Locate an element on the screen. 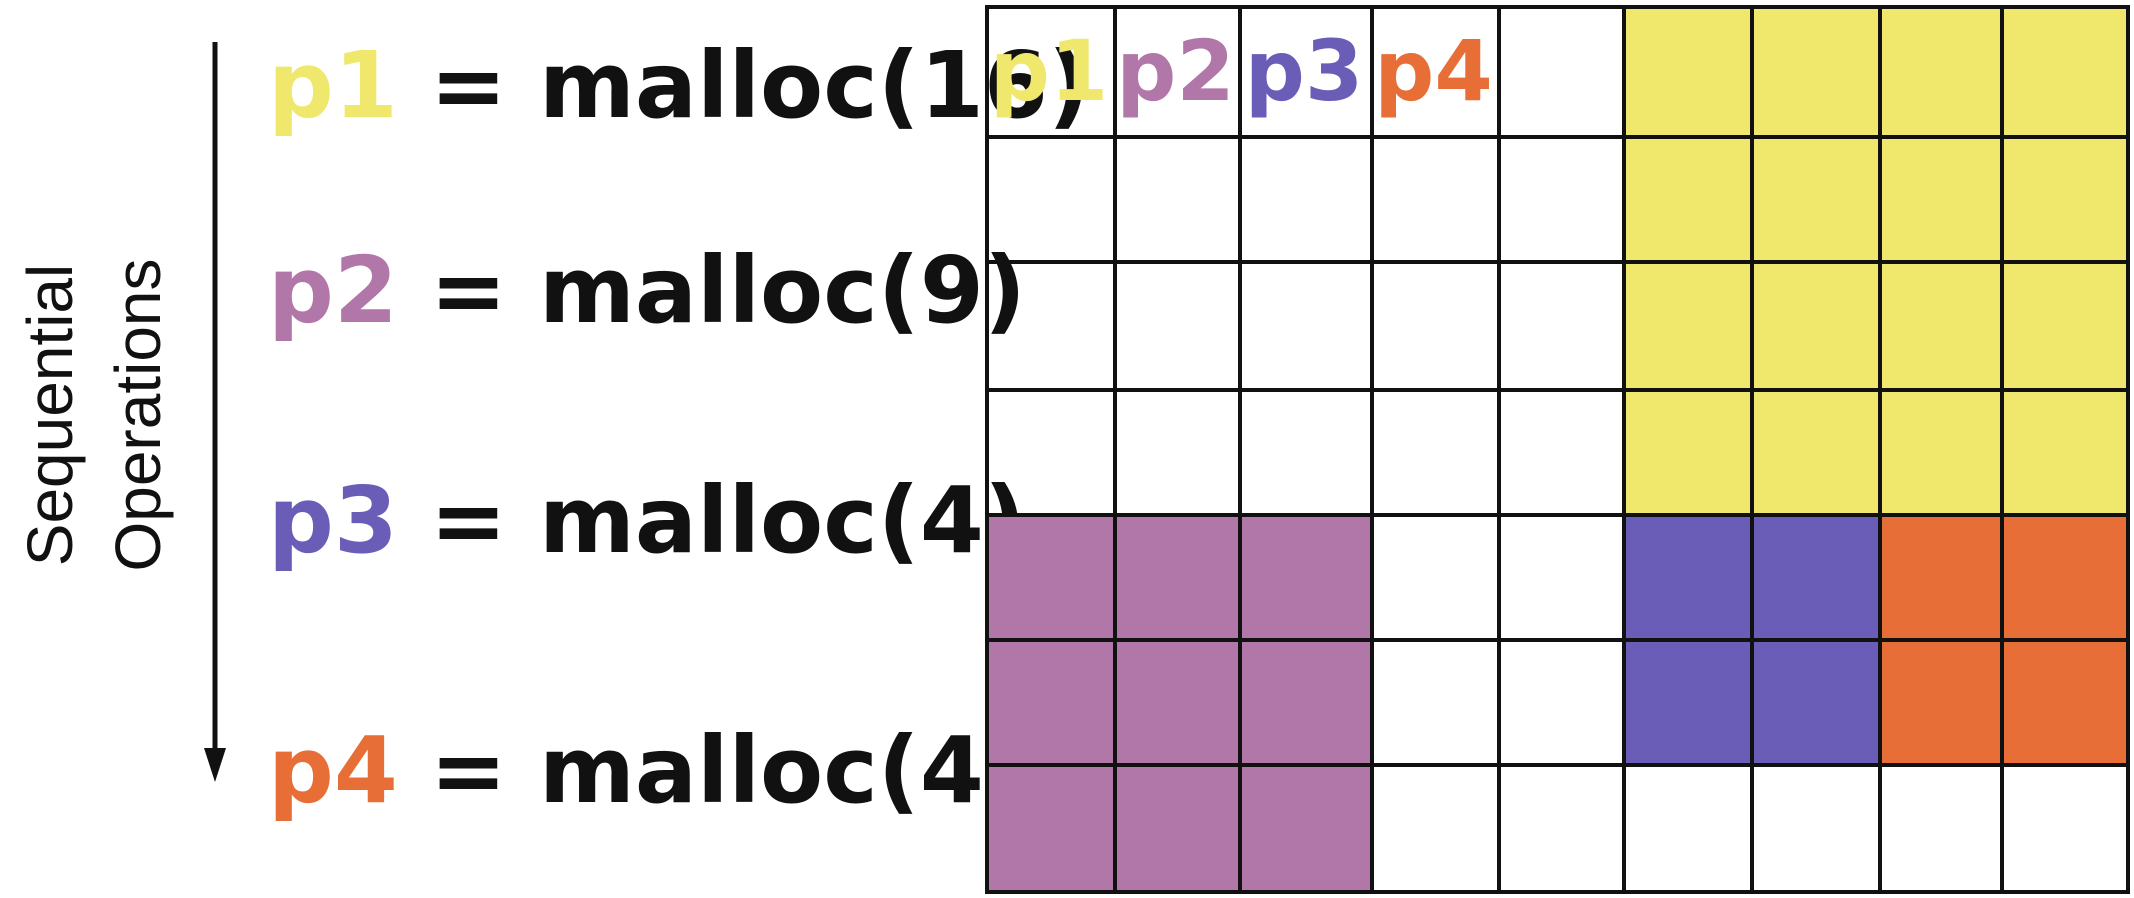 Image resolution: width=2134 pixels, height=898 pixels. operation-call: = malloc(9) is located at coordinates (711, 290).